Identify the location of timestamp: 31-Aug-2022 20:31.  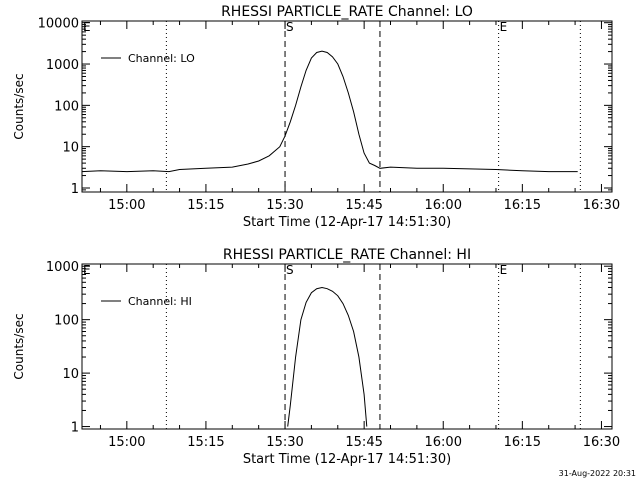
(597, 473).